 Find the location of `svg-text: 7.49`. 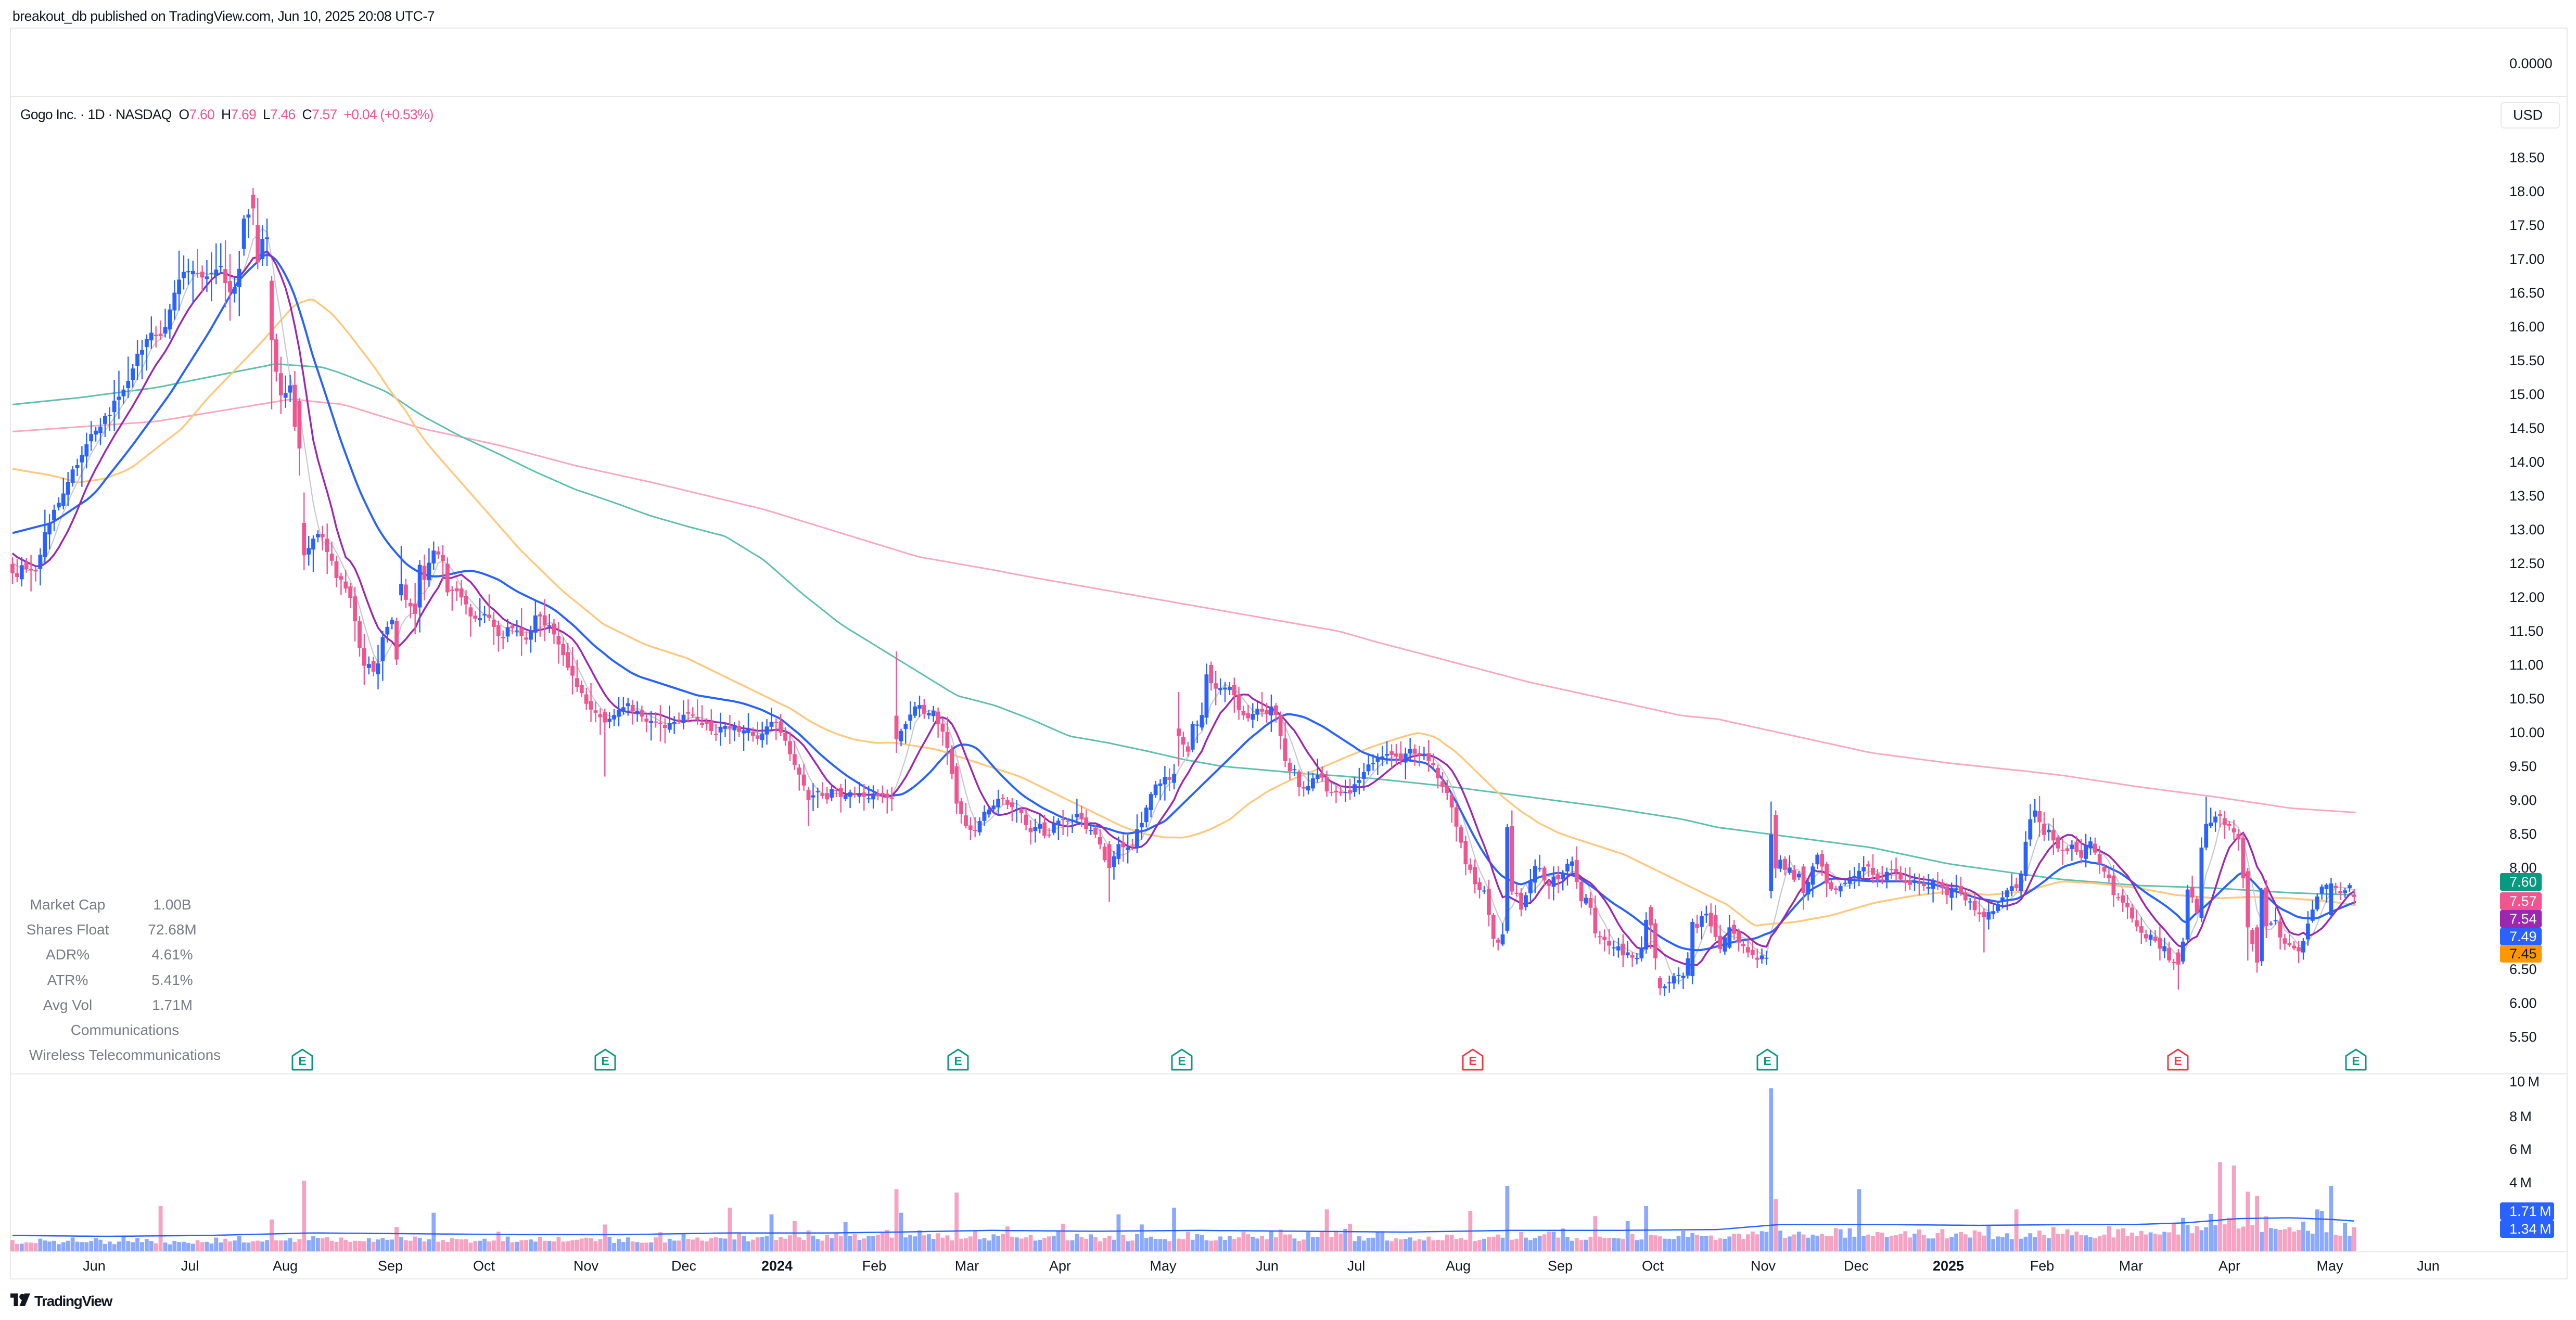

svg-text: 7.49 is located at coordinates (2523, 936).